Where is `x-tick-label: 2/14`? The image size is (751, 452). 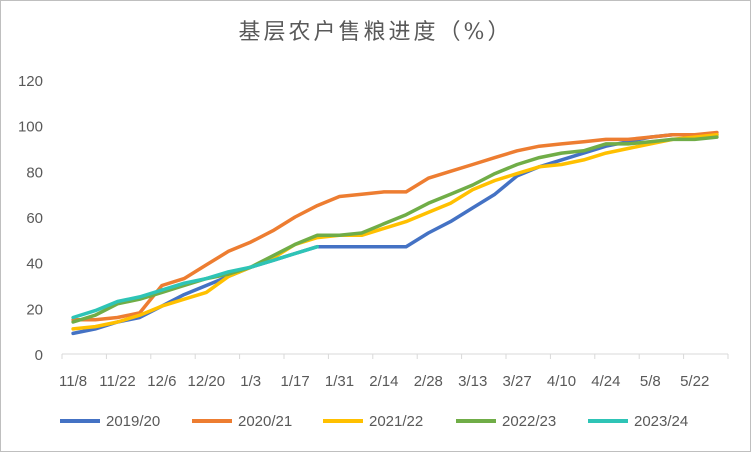
x-tick-label: 2/14 is located at coordinates (383, 381).